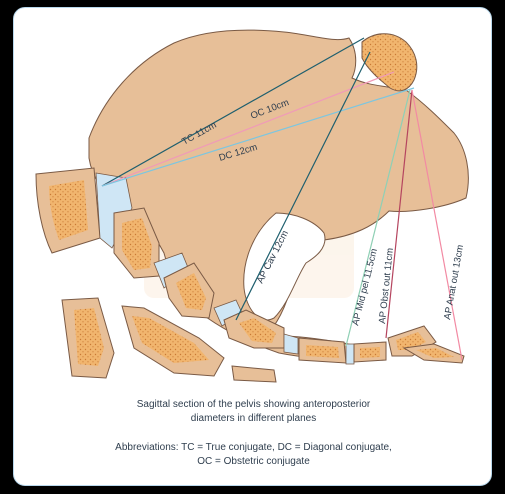  What do you see at coordinates (370, 352) in the screenshot?
I see `vertebra-coccyx-2-marrow` at bounding box center [370, 352].